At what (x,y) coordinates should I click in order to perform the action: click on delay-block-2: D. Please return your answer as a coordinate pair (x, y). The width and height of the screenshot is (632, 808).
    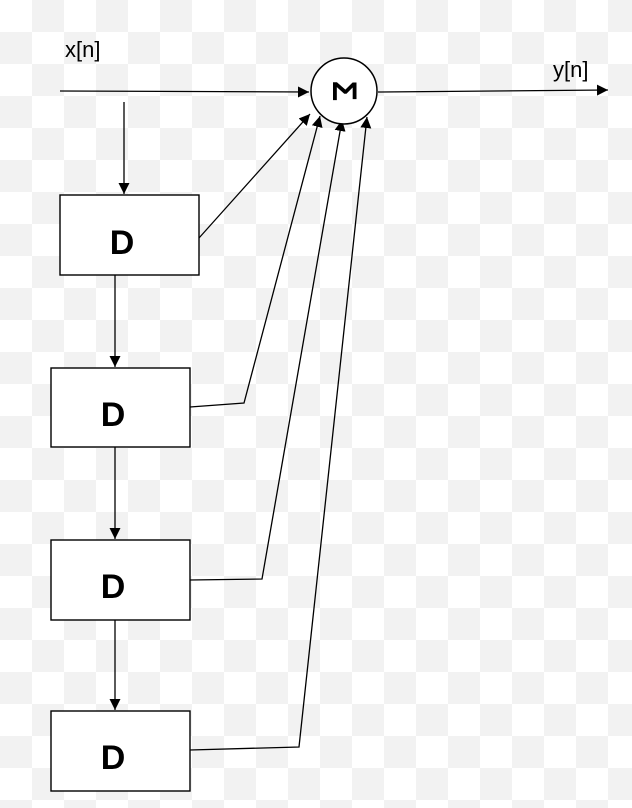
    Looking at the image, I should click on (120, 407).